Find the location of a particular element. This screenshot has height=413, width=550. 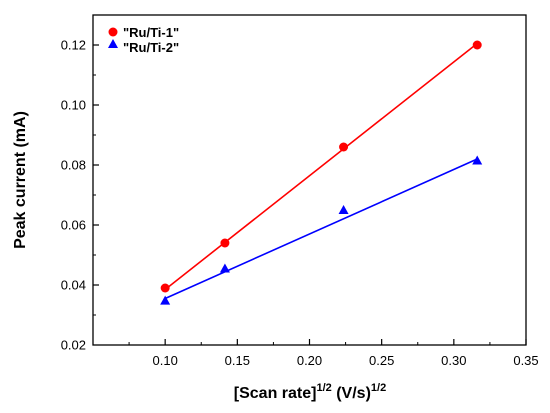

x-tick-label: 0.10 is located at coordinates (165, 360).